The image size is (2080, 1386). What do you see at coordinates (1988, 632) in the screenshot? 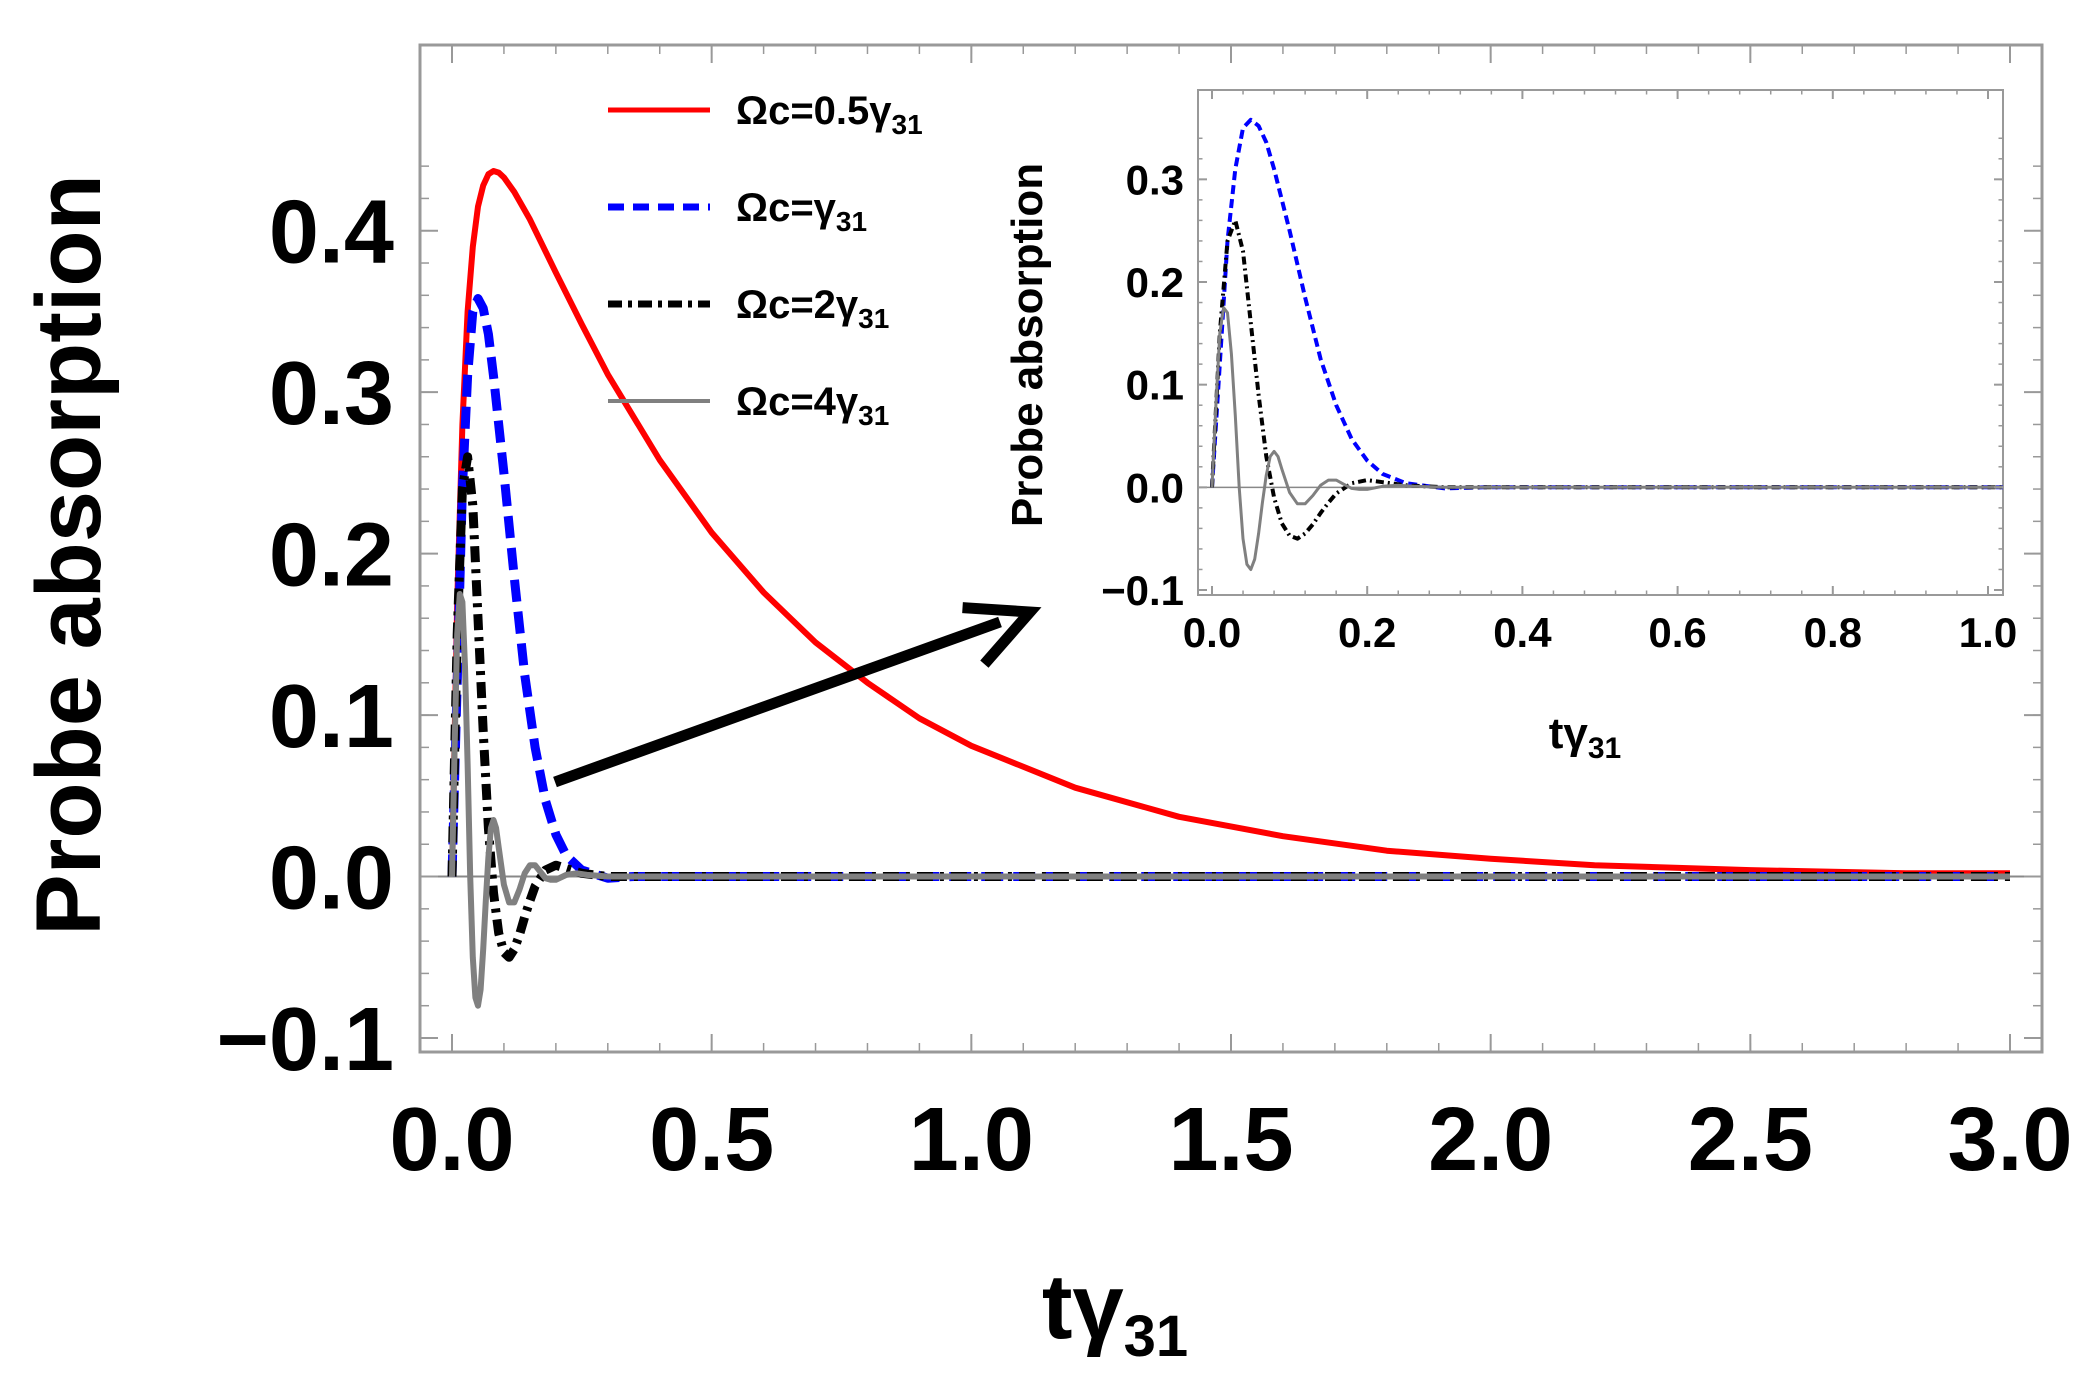
I see `inset-x-tick-label: 1.0` at bounding box center [1988, 632].